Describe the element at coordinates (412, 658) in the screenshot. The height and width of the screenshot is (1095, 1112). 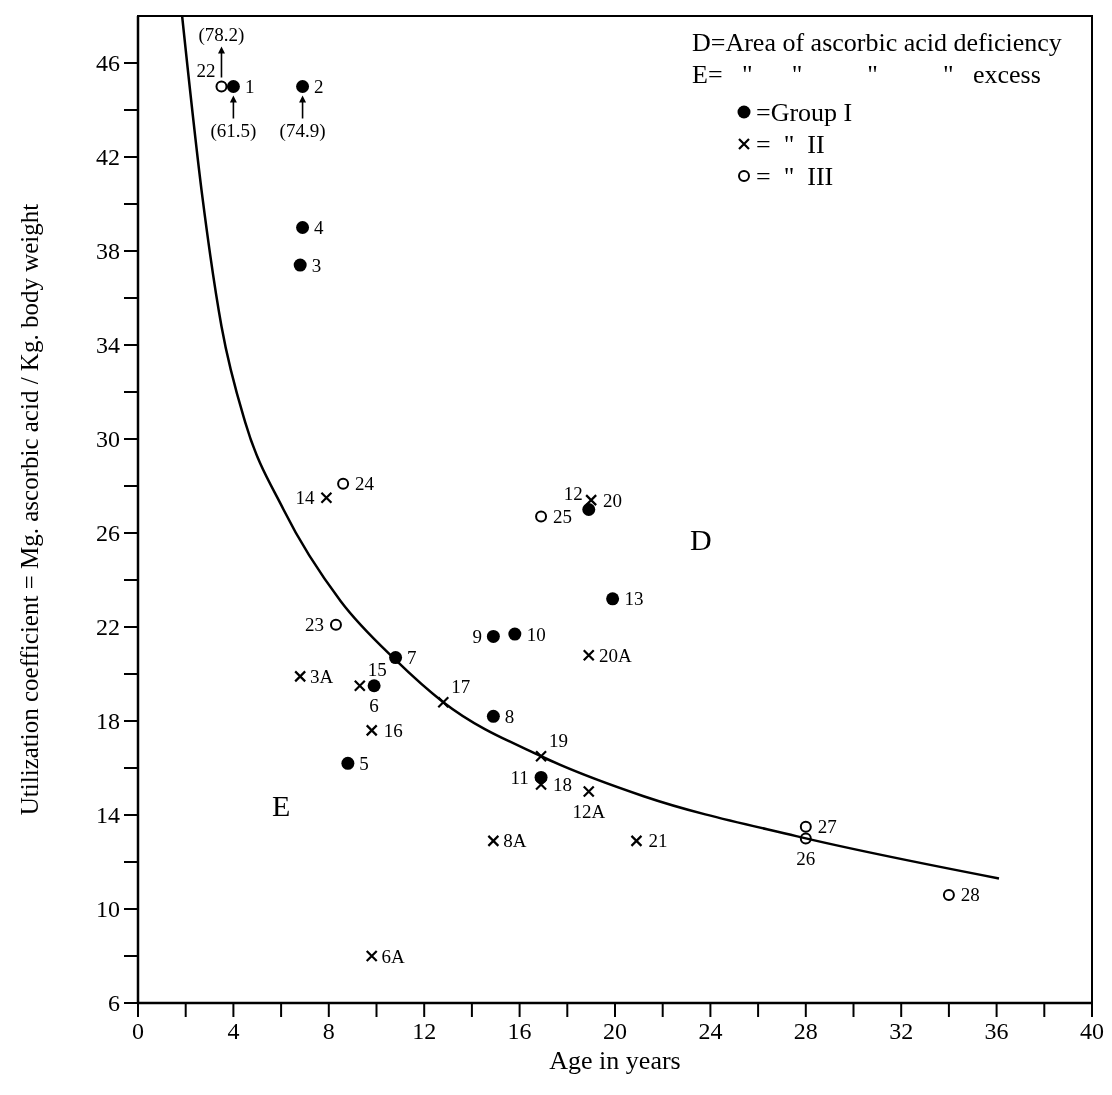
I see `annotation: 7` at that location.